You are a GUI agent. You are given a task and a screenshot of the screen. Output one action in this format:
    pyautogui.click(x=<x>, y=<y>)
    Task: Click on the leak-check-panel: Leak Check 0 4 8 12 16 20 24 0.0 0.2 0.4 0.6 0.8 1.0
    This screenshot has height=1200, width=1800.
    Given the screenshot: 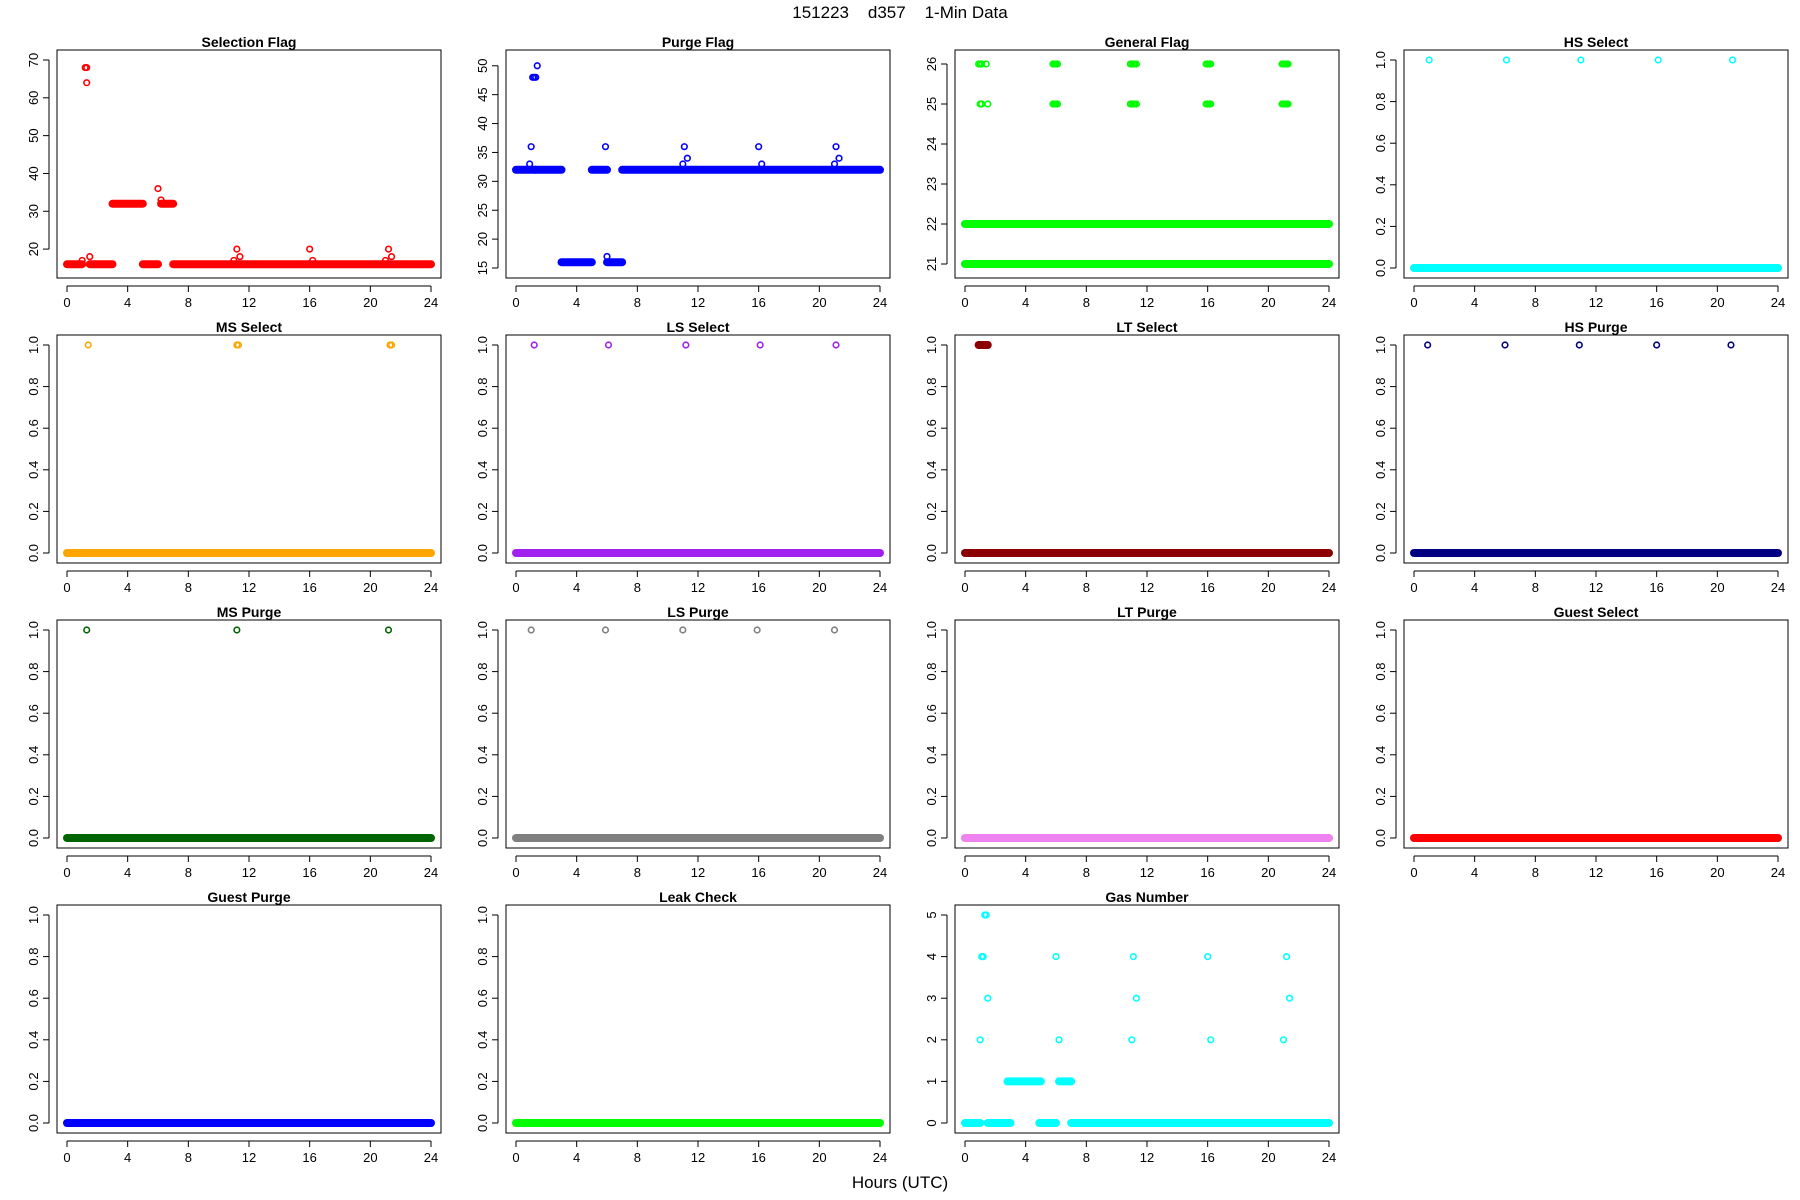 What is the action you would take?
    pyautogui.click(x=683, y=1027)
    